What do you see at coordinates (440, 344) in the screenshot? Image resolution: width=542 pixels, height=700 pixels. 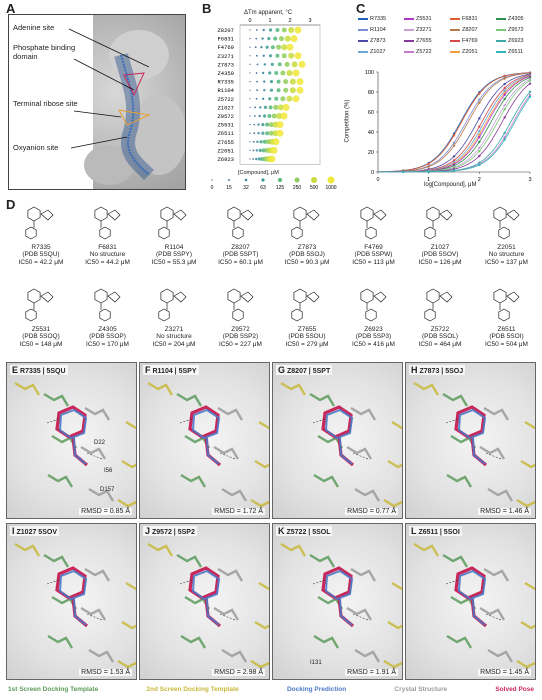 I see `compound-ic50: IC50 = 464 μM` at bounding box center [440, 344].